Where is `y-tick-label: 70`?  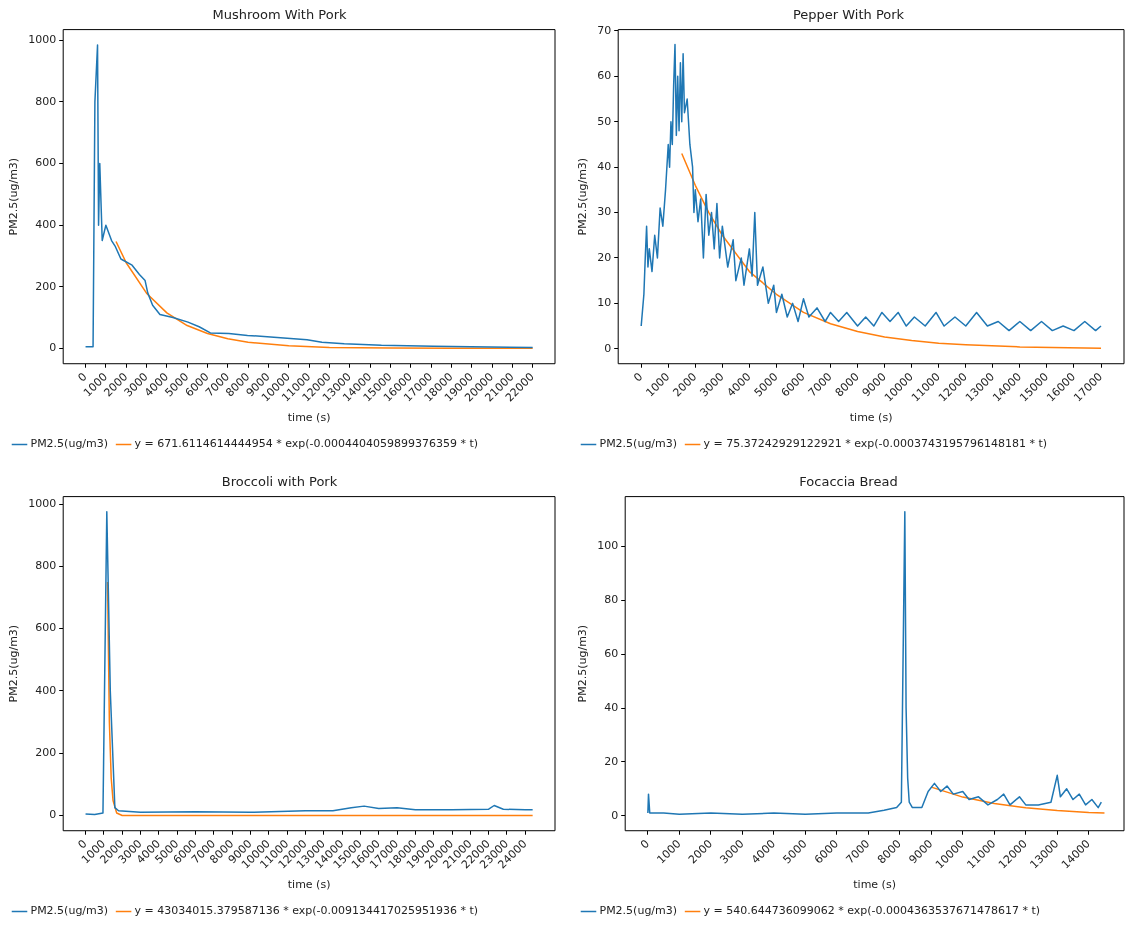
y-tick-label: 70 is located at coordinates (604, 30).